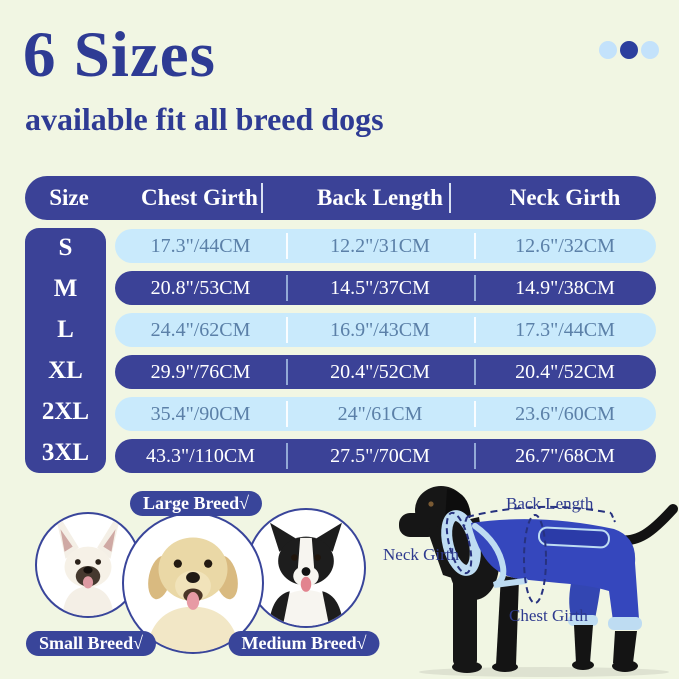  Describe the element at coordinates (380, 287) in the screenshot. I see `back-value: 14.5"/37CM` at that location.